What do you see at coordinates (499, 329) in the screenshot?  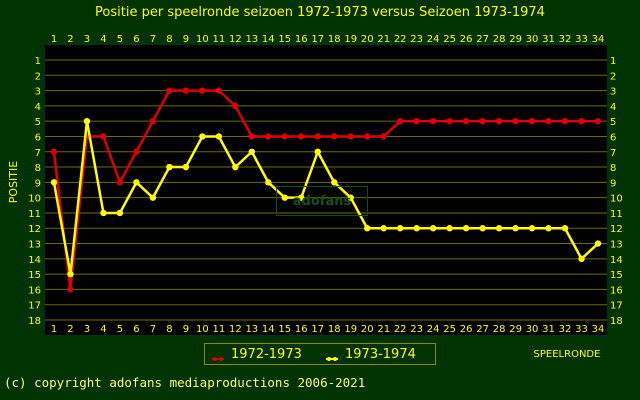 I see `x-tick-bottom-28: 28` at bounding box center [499, 329].